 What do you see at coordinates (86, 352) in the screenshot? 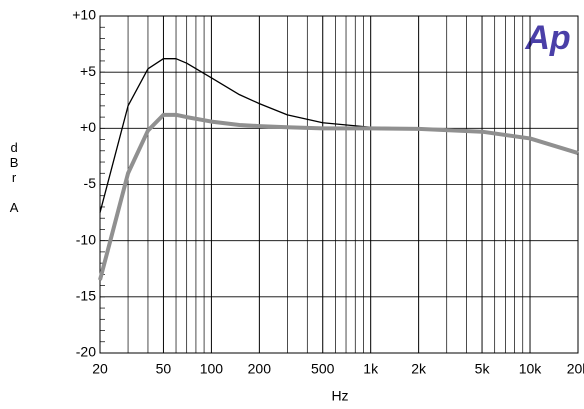
I see `y-tick-label: -20` at bounding box center [86, 352].